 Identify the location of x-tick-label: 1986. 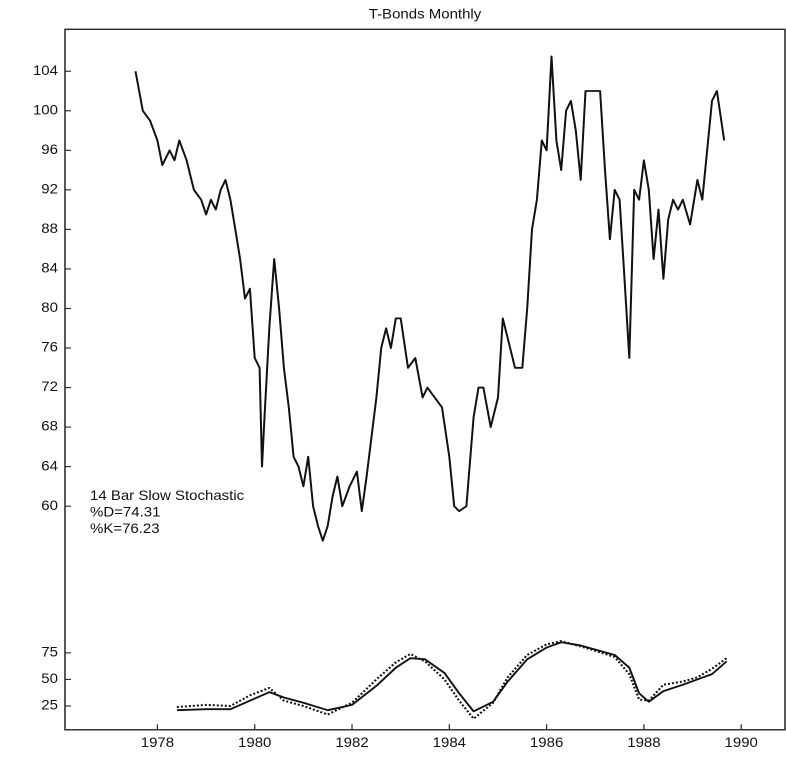
(546, 743).